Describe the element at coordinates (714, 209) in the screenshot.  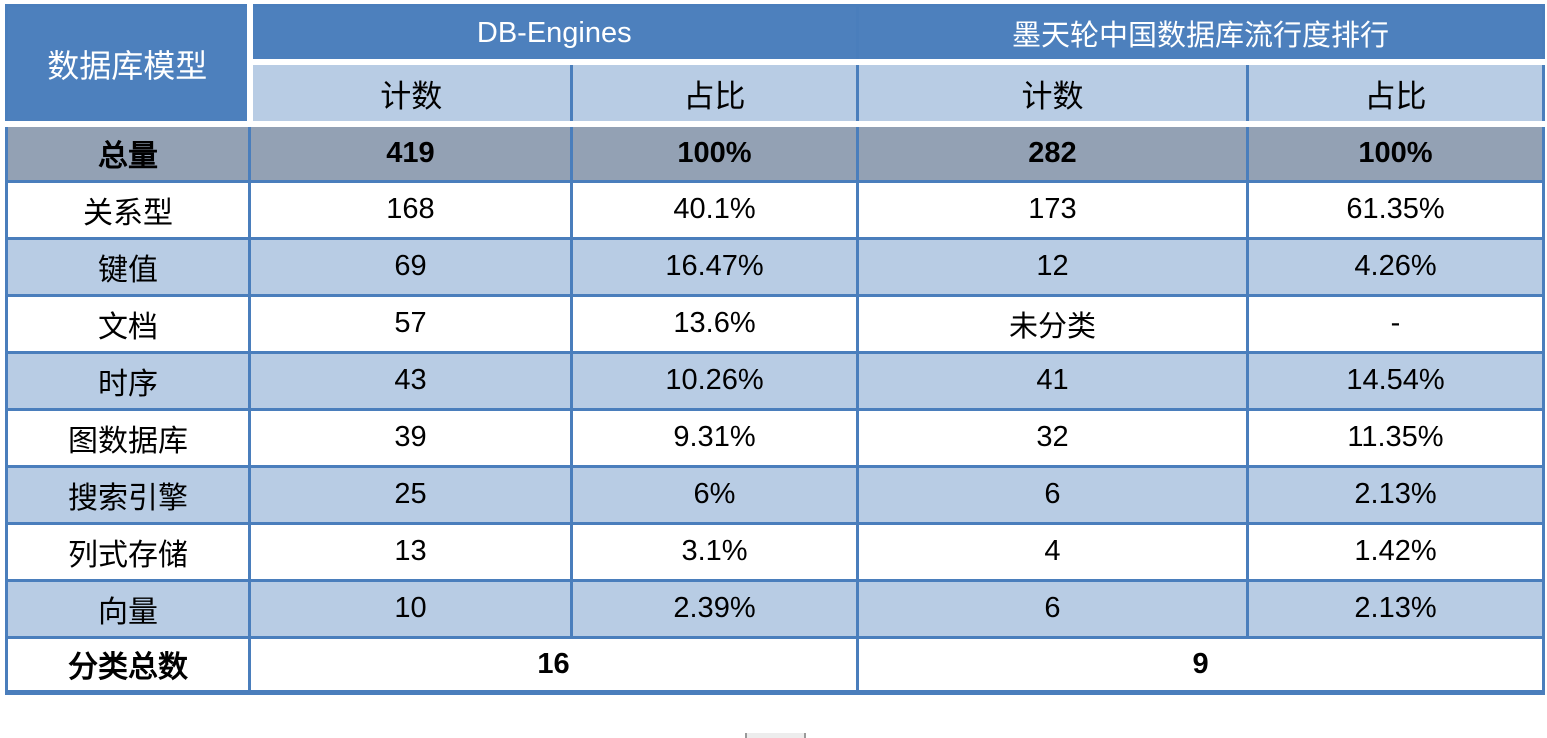
I see `cell-dbengines-share: 40.1%` at that location.